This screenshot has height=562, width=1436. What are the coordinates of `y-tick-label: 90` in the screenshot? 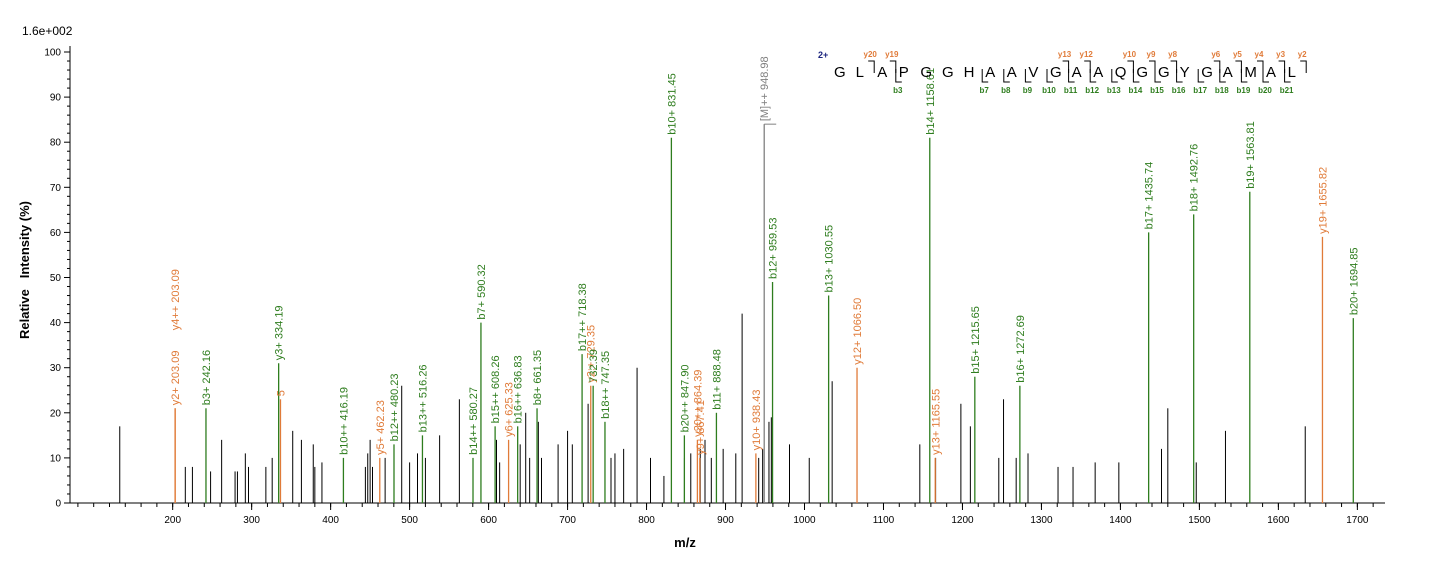 It's located at (56, 98).